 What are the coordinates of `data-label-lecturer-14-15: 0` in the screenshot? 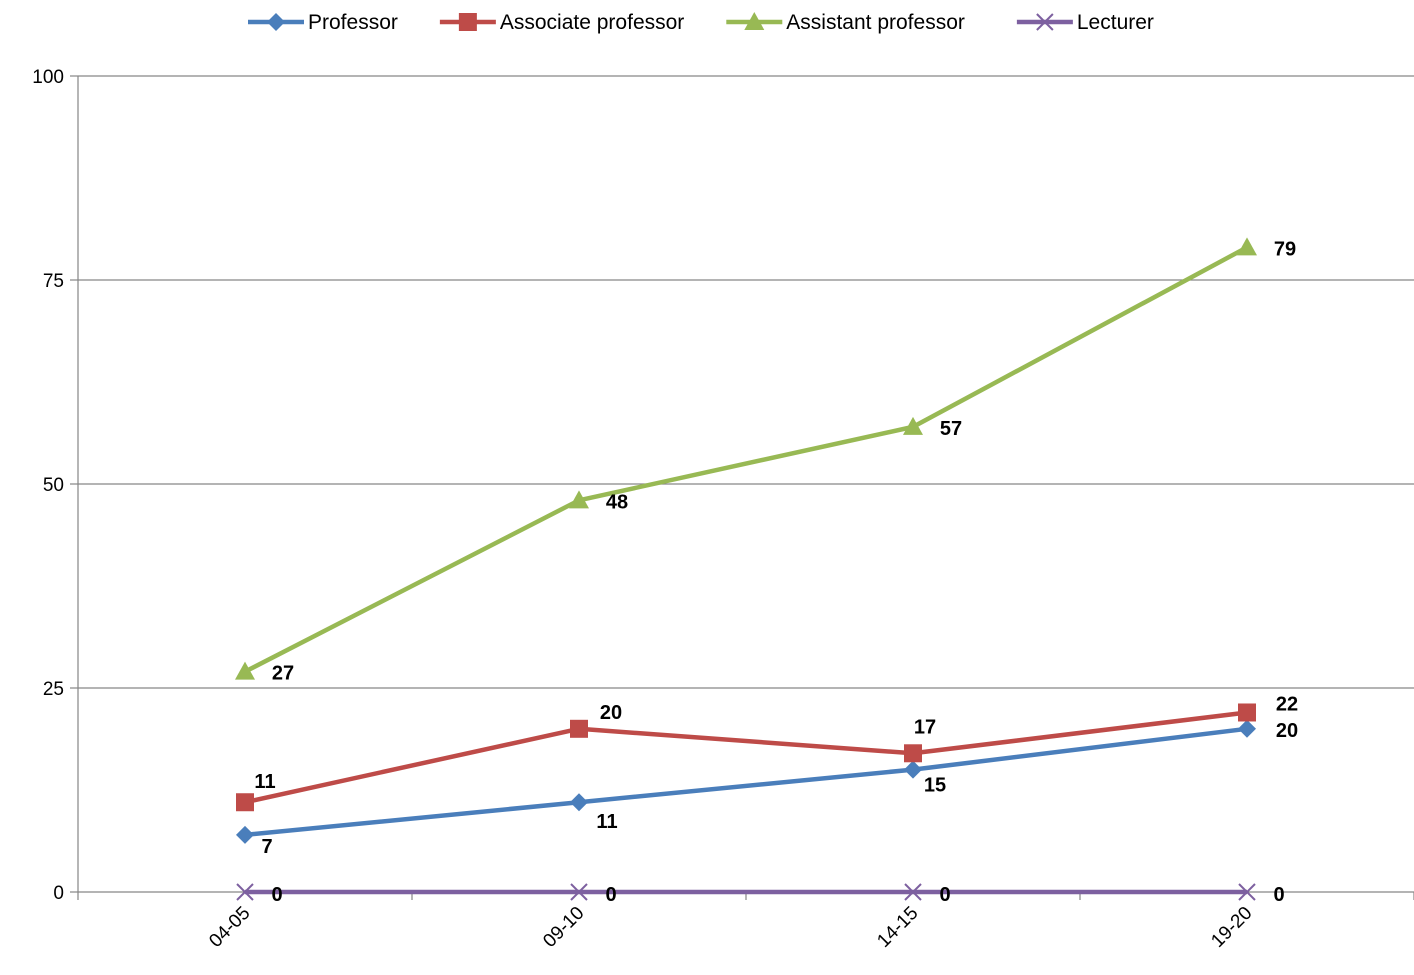 It's located at (944, 895).